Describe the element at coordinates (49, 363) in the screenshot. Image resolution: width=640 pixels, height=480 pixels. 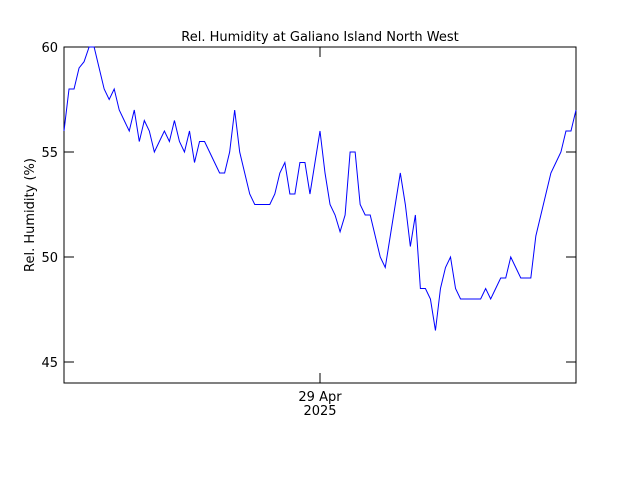
I see `y-tick-label: 45` at that location.